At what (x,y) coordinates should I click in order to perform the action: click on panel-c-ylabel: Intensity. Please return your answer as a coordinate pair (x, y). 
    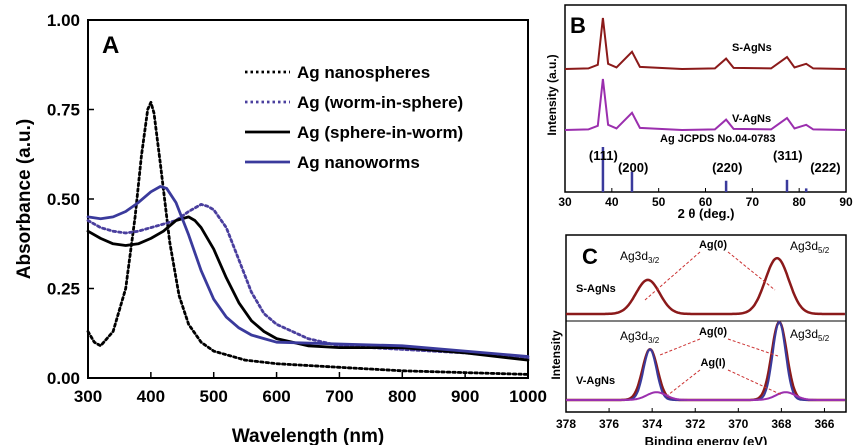
    Looking at the image, I should click on (556, 355).